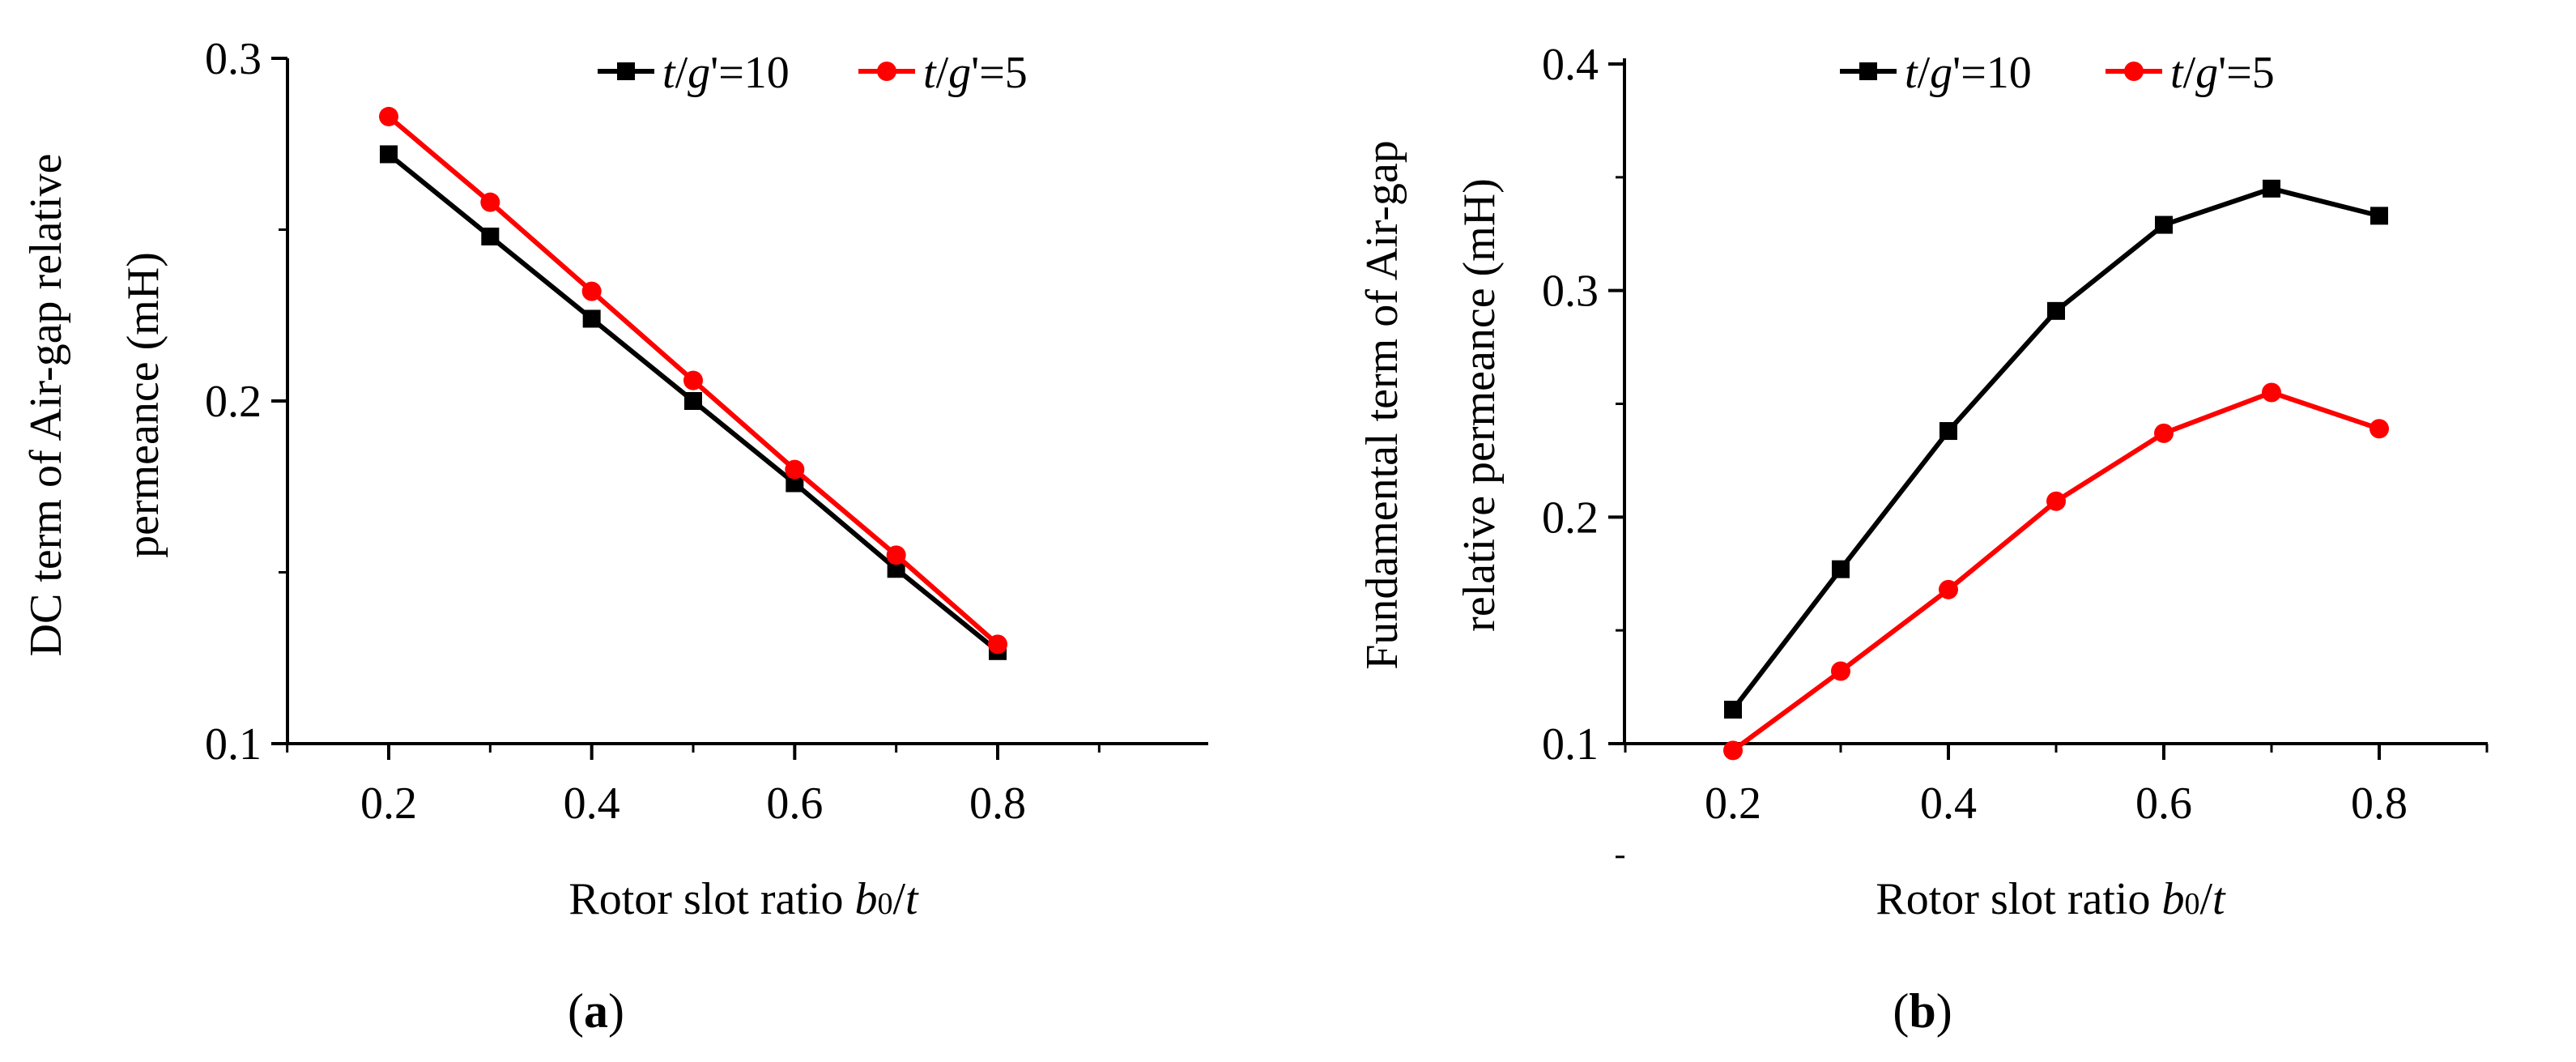  I want to click on panel-a-legend-entry-series-1: t/g'=10, so click(694, 73).